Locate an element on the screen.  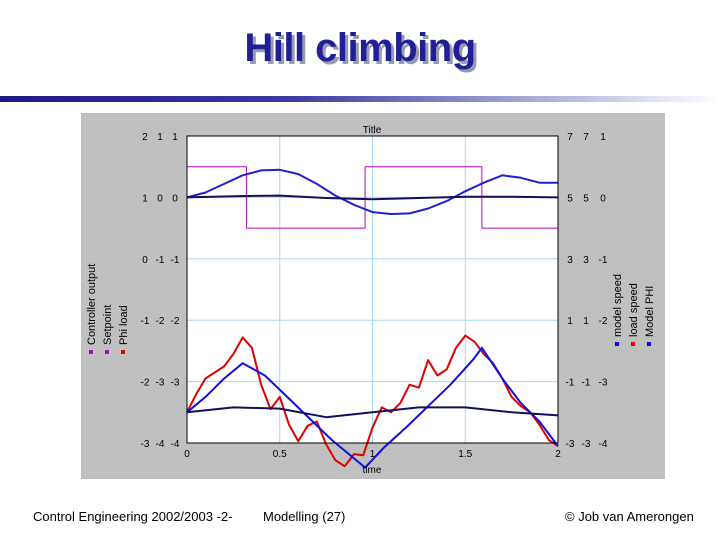
footer-author: © Job van Amerongen is located at coordinates (629, 516).